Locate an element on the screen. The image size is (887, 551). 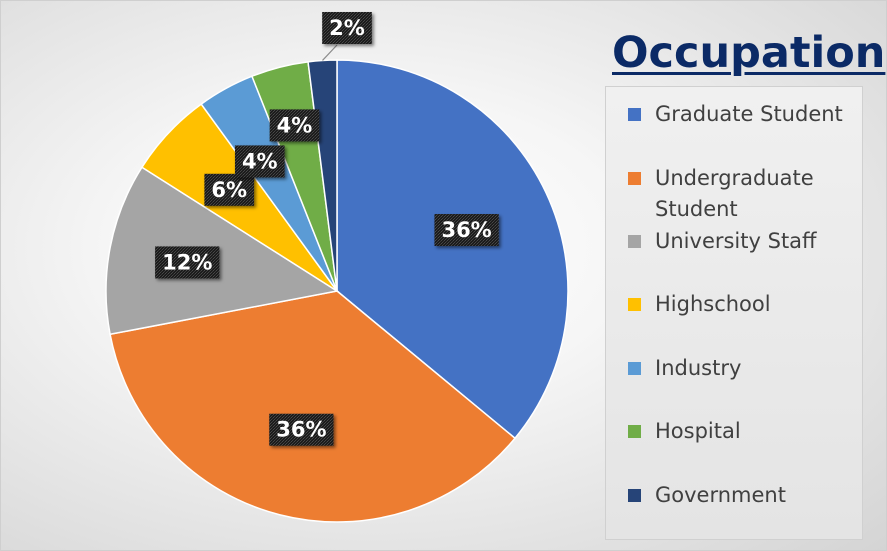
data-label-industry: 4% is located at coordinates (259, 161).